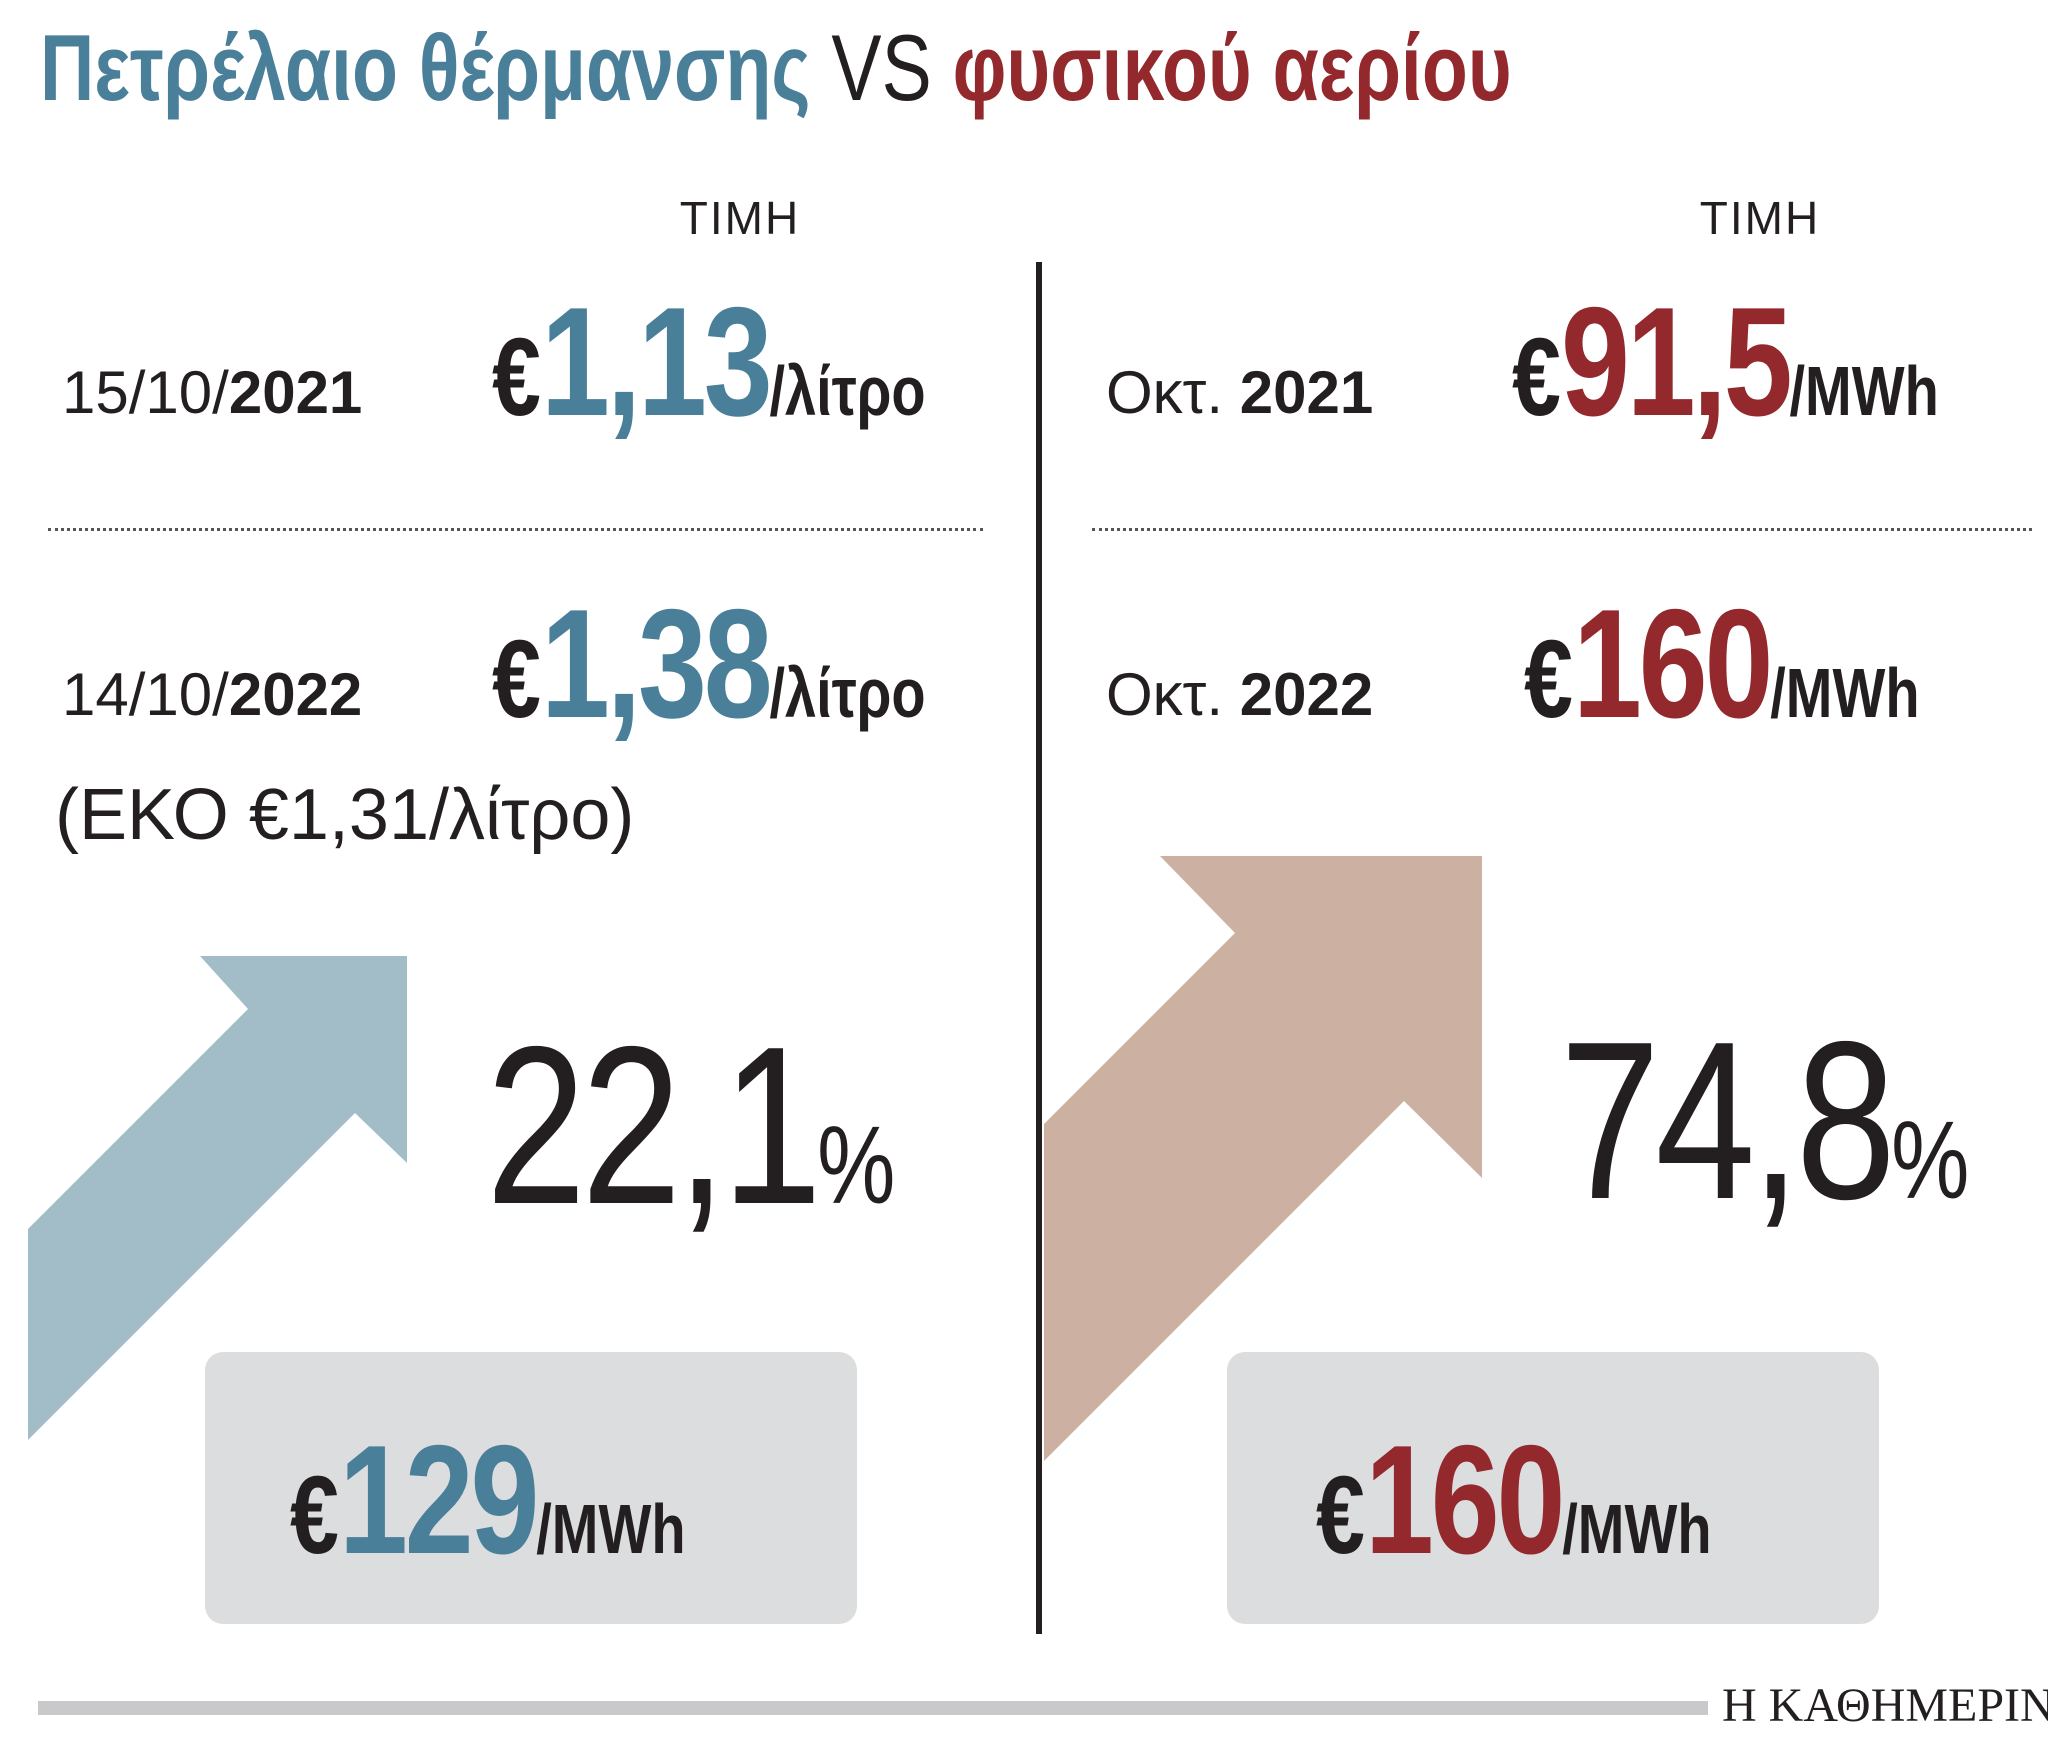 The image size is (2048, 1749). Describe the element at coordinates (1306, 392) in the screenshot. I see `right-row1-date-year: 2021` at that location.